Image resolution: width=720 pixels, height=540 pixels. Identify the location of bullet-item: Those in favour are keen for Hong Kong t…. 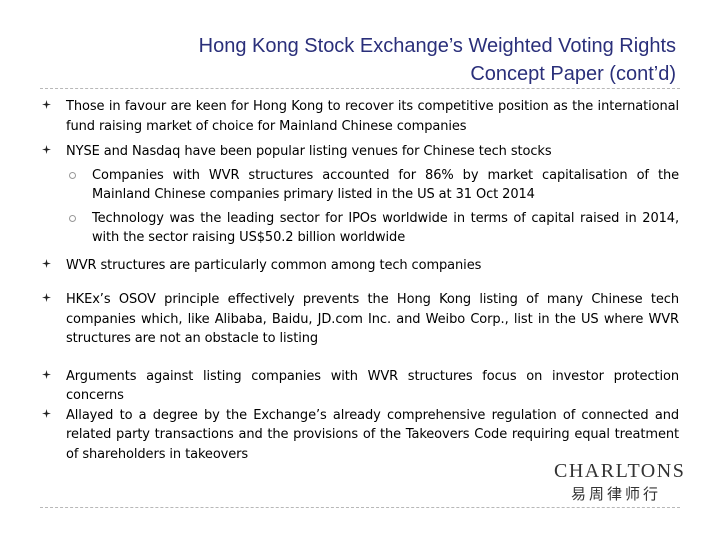
(360, 116).